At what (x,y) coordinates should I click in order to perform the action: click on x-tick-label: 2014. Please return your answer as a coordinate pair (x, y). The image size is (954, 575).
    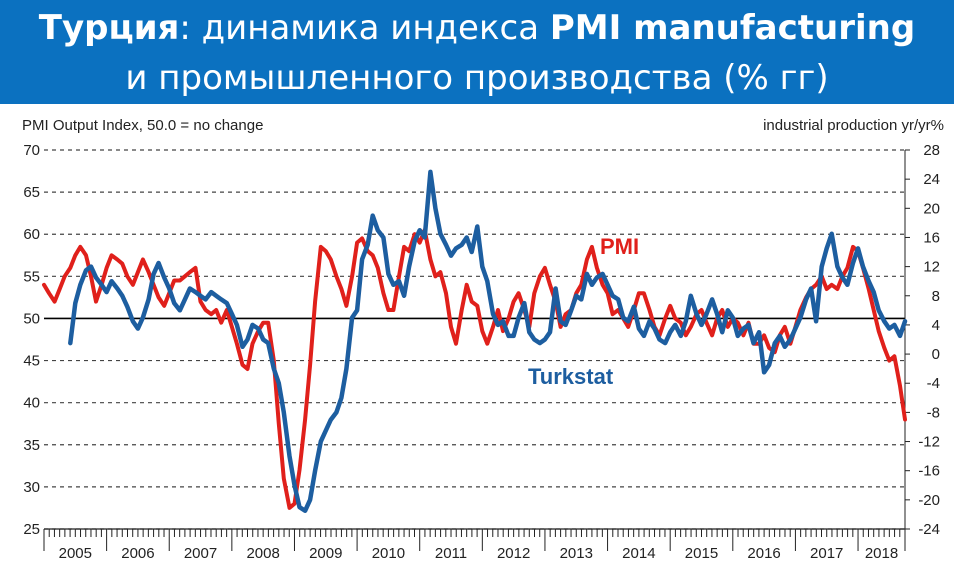
    Looking at the image, I should click on (638, 553).